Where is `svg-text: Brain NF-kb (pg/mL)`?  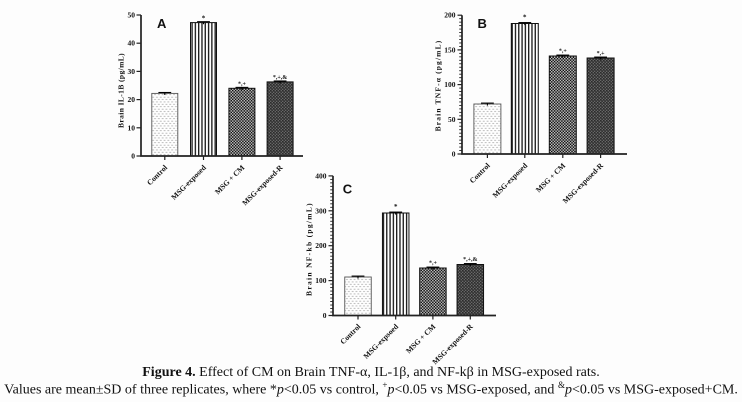
svg-text: Brain NF-kb (pg/mL) is located at coordinates (309, 249).